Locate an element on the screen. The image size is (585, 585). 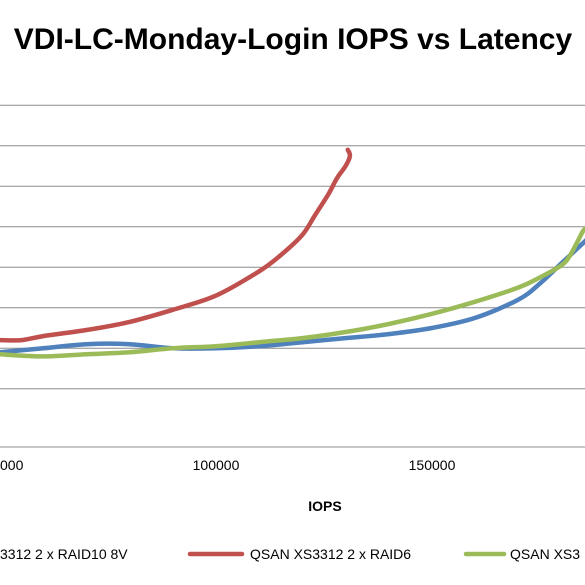
chart-title: VDI-LC-Monday-Login IOPS vs Latency is located at coordinates (293, 39).